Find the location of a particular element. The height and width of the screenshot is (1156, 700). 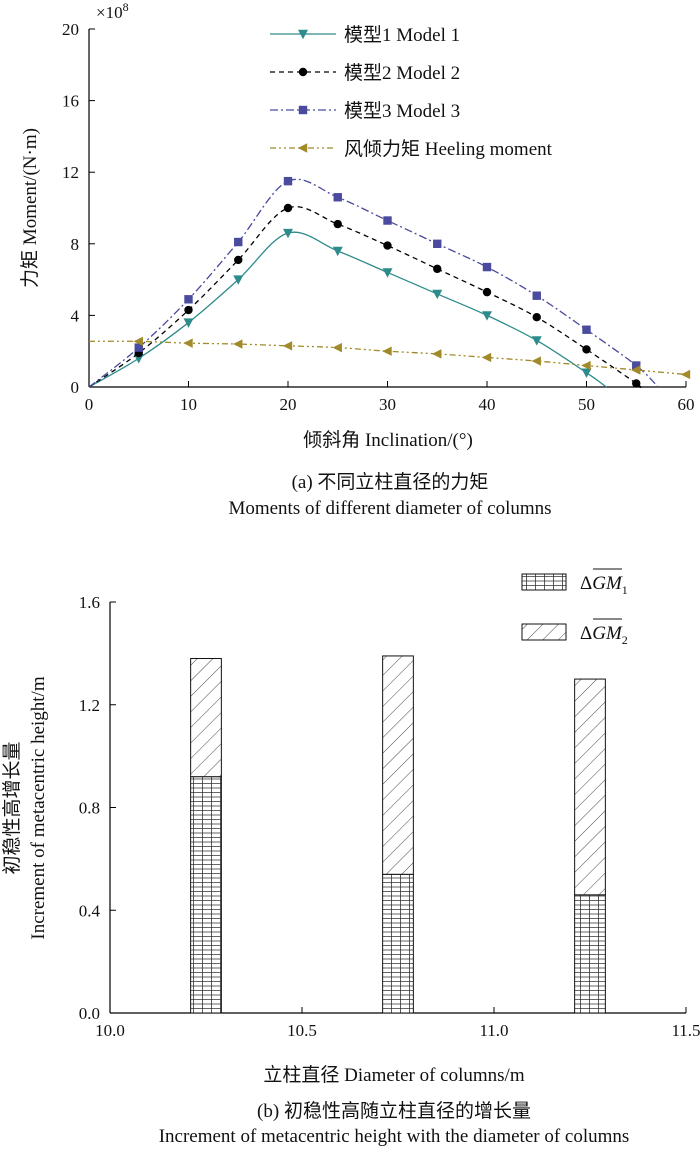

y-tick-label: 0.0 is located at coordinates (89, 1013).